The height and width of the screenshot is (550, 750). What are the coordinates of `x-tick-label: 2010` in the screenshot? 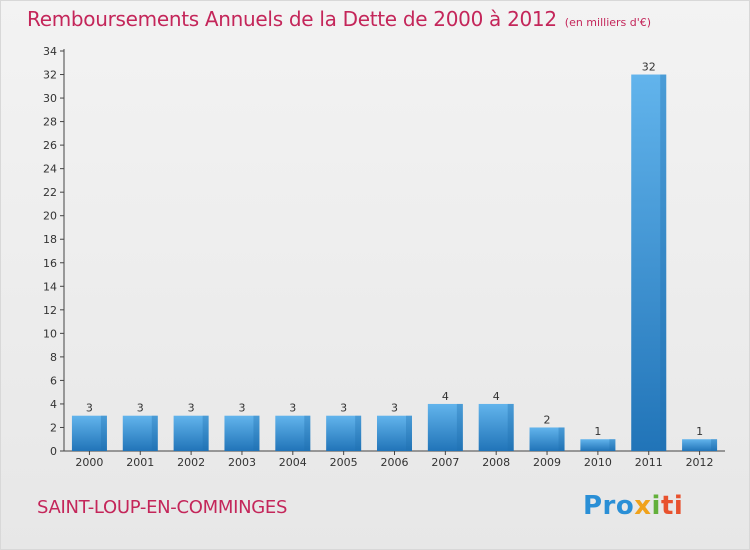 It's located at (598, 462).